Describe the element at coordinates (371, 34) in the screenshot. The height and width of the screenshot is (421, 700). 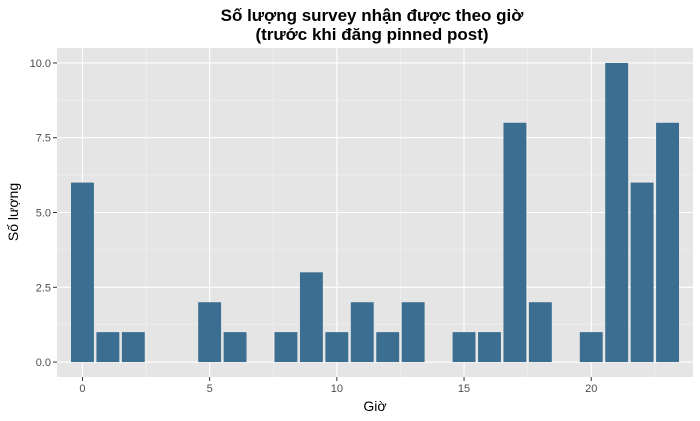
I see `chart-subtitle: (trước khi đăng pinned post)` at that location.